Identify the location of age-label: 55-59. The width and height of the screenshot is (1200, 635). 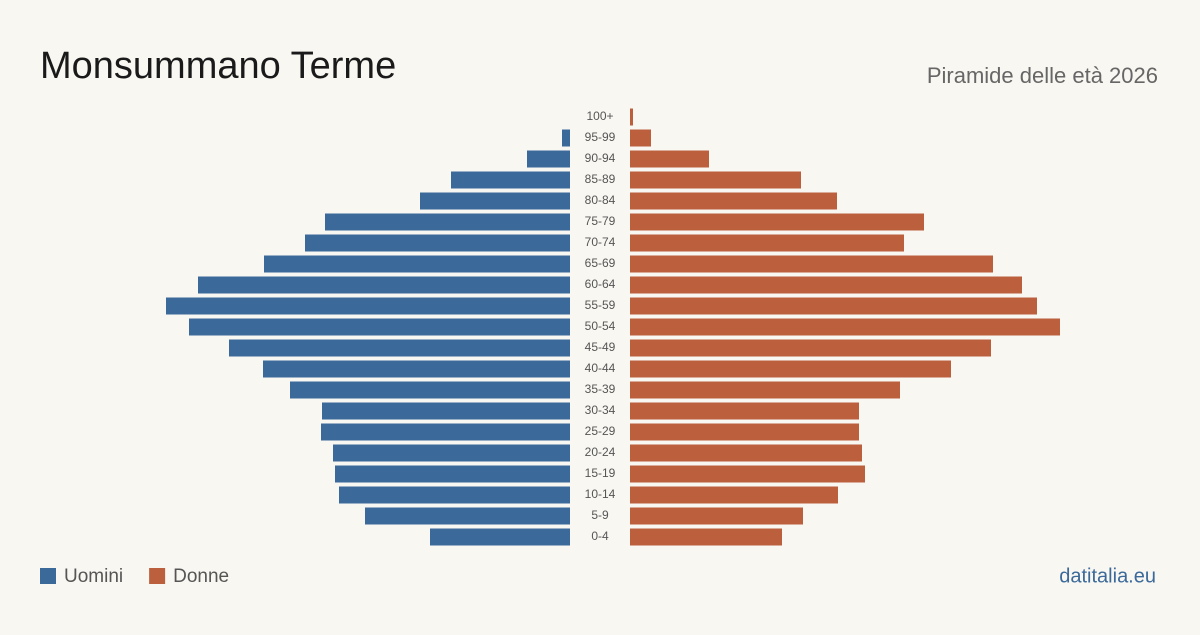
(600, 305).